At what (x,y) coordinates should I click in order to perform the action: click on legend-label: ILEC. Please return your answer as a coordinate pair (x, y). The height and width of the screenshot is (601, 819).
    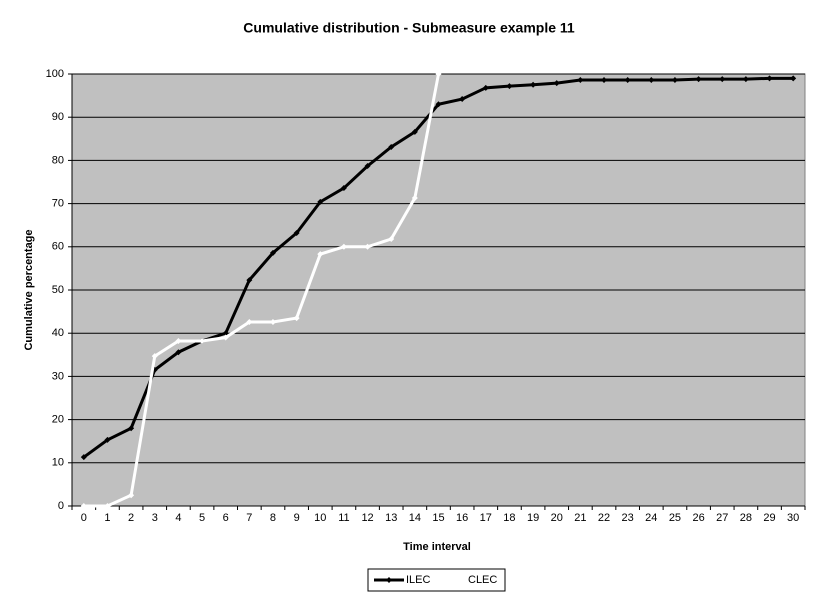
    Looking at the image, I should click on (418, 580).